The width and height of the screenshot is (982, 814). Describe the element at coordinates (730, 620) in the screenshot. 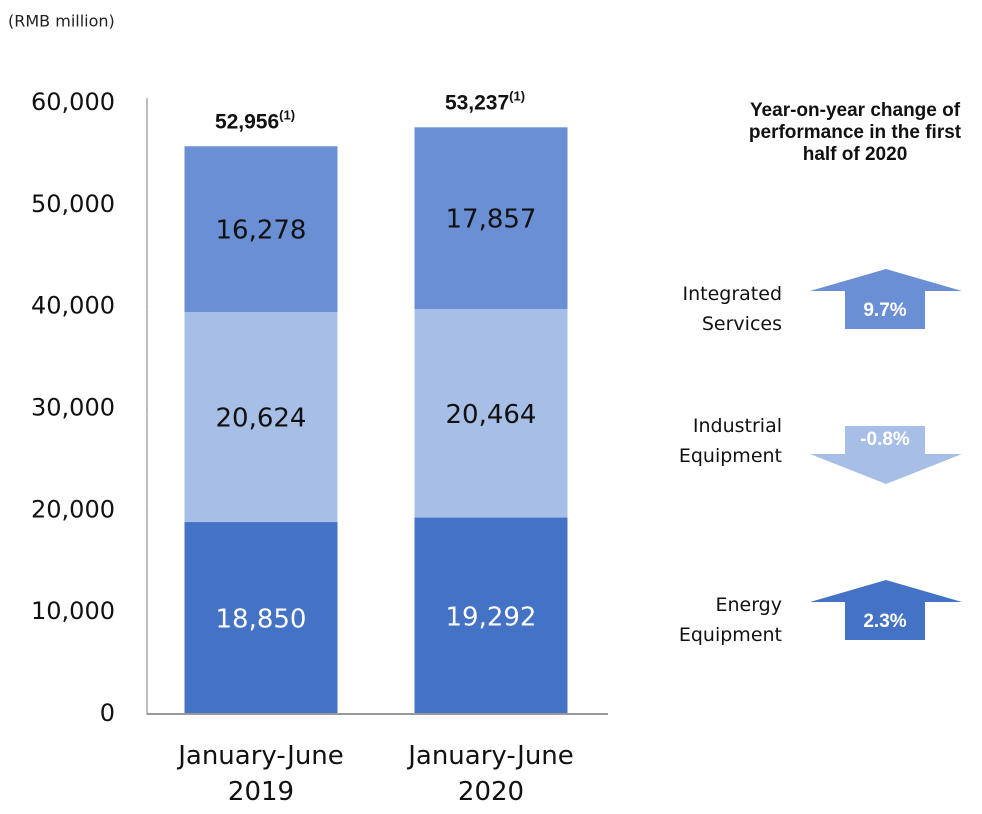

I see `legend-label: Energy Equipment` at that location.